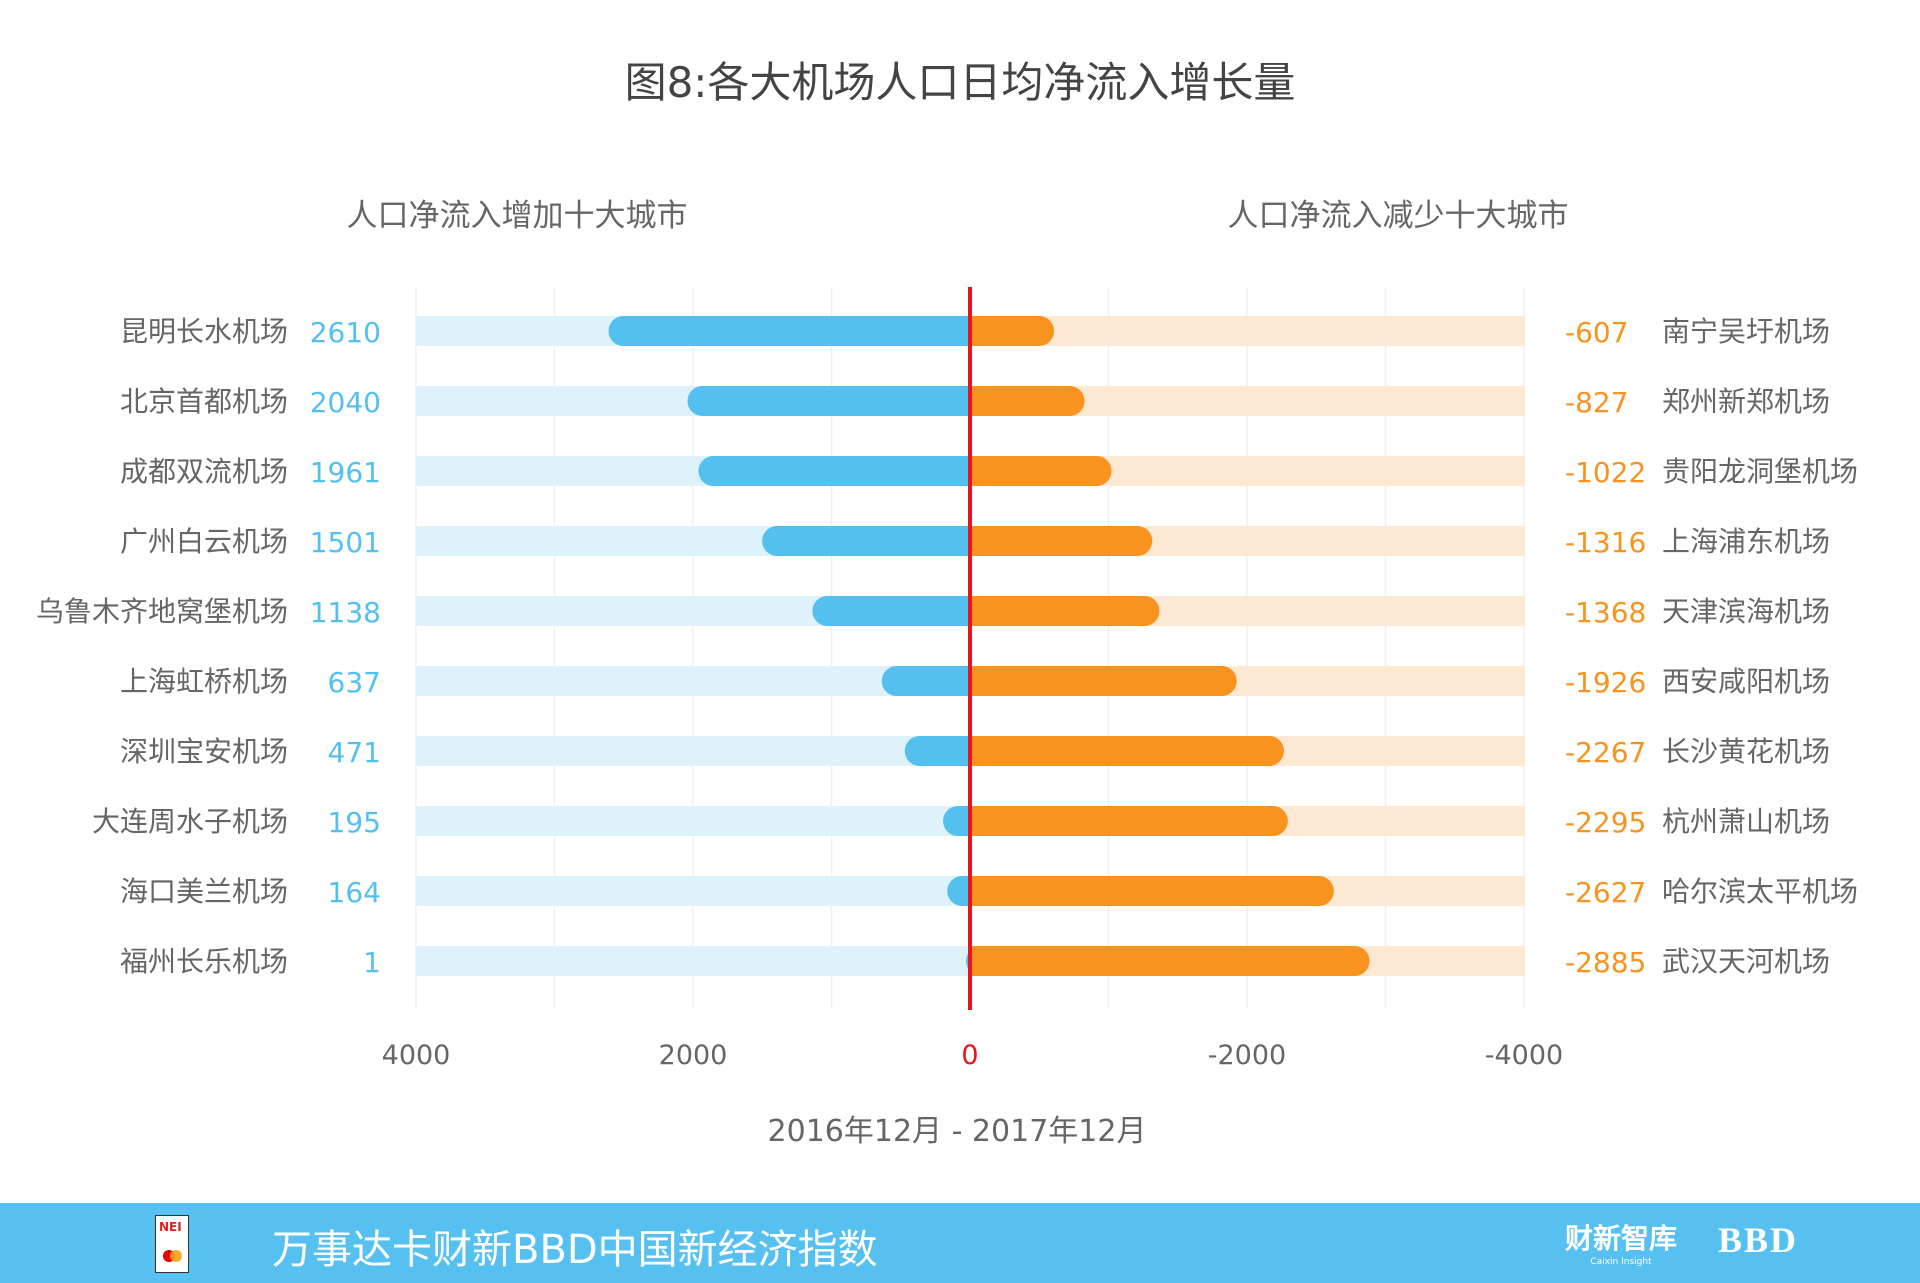 This screenshot has width=1920, height=1283. Describe the element at coordinates (345, 472) in the screenshot. I see `increase-data-label: 1961` at that location.